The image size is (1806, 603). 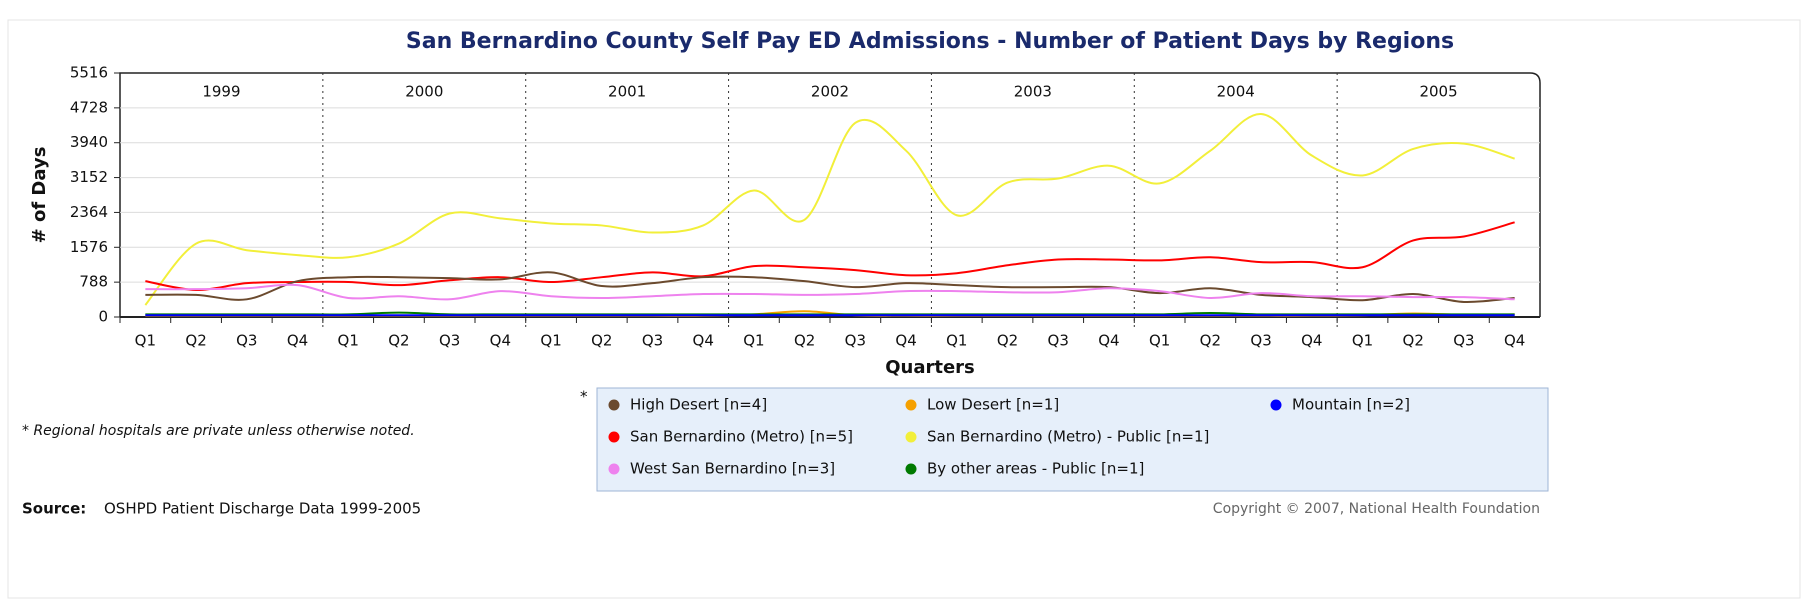 What do you see at coordinates (93, 282) in the screenshot?
I see `y-tick-label: 788` at bounding box center [93, 282].